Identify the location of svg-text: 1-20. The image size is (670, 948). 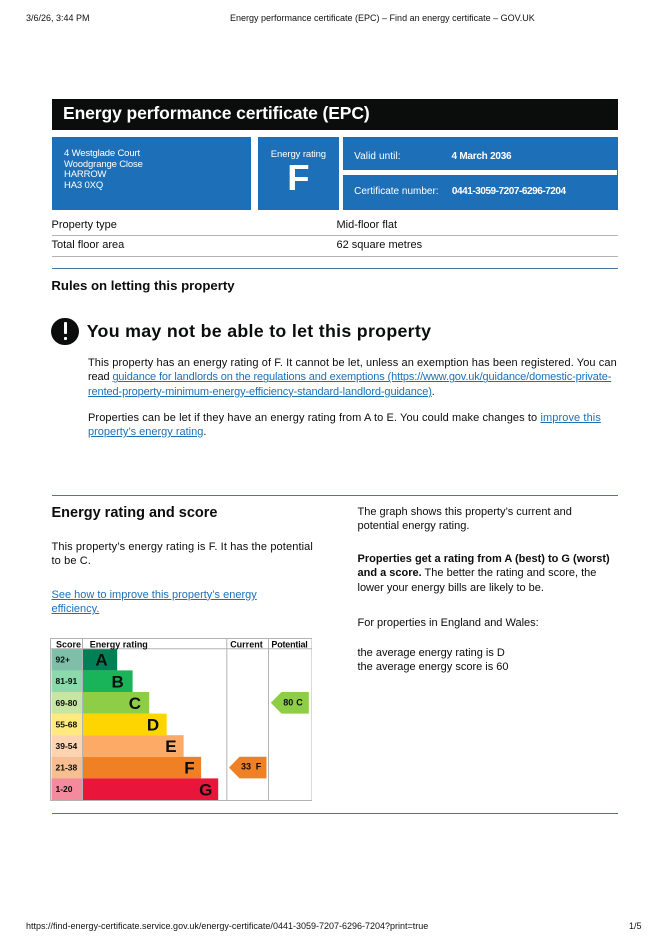
(63, 789).